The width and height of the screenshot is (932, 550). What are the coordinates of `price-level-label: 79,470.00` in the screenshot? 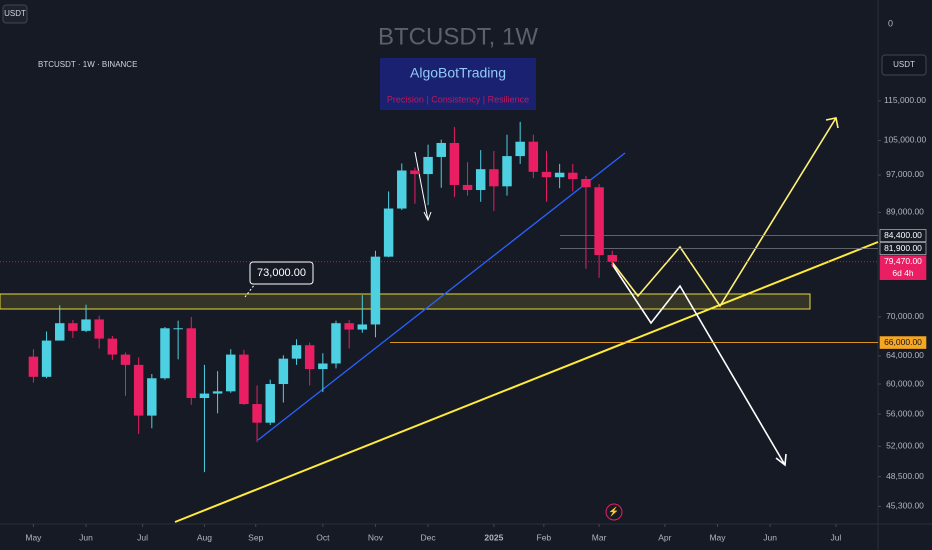 It's located at (903, 261).